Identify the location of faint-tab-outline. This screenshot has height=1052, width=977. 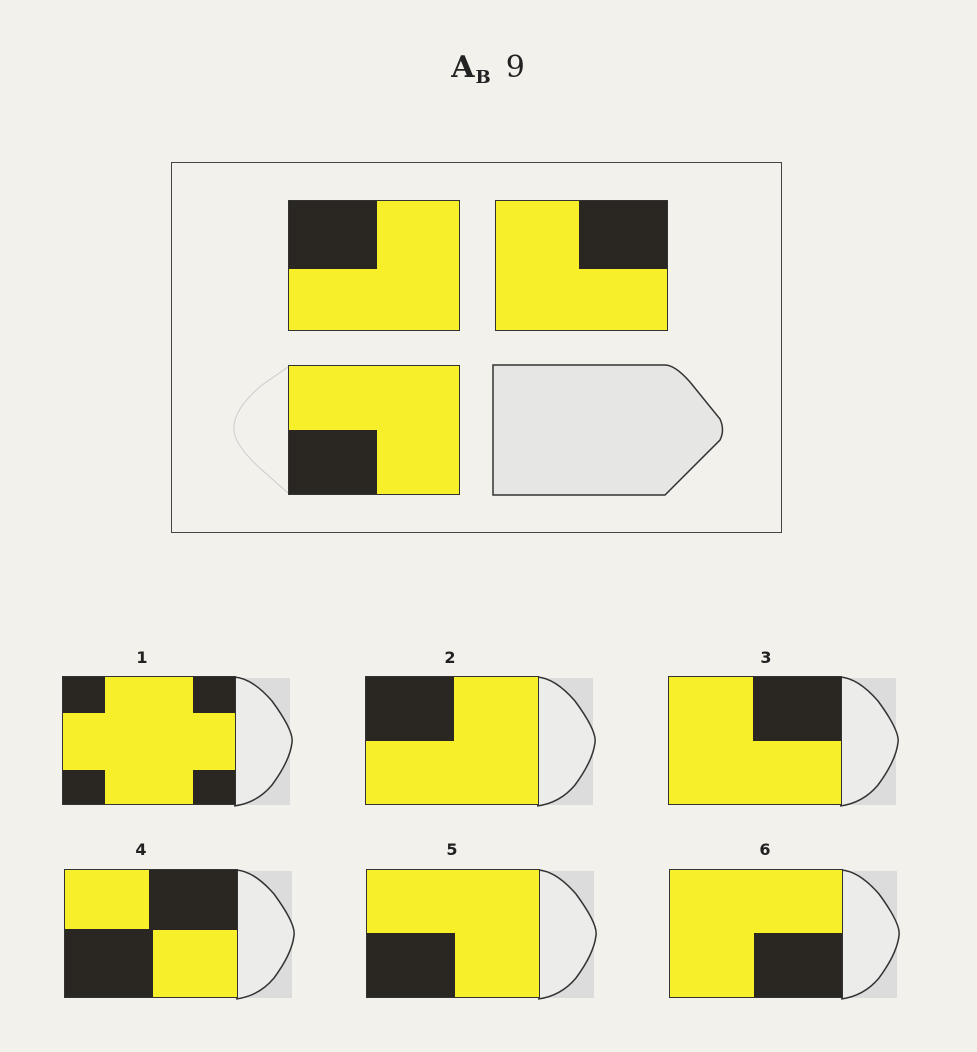
(261, 430).